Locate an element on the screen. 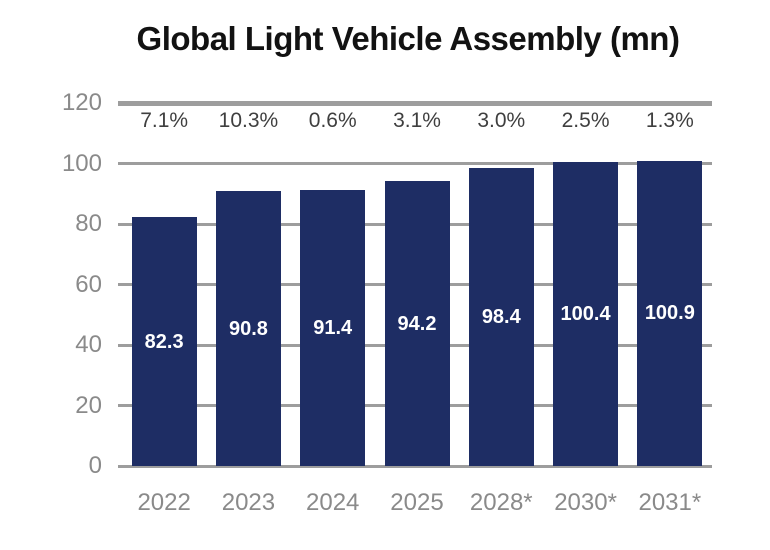  bar-value-label: 98.4 is located at coordinates (501, 317).